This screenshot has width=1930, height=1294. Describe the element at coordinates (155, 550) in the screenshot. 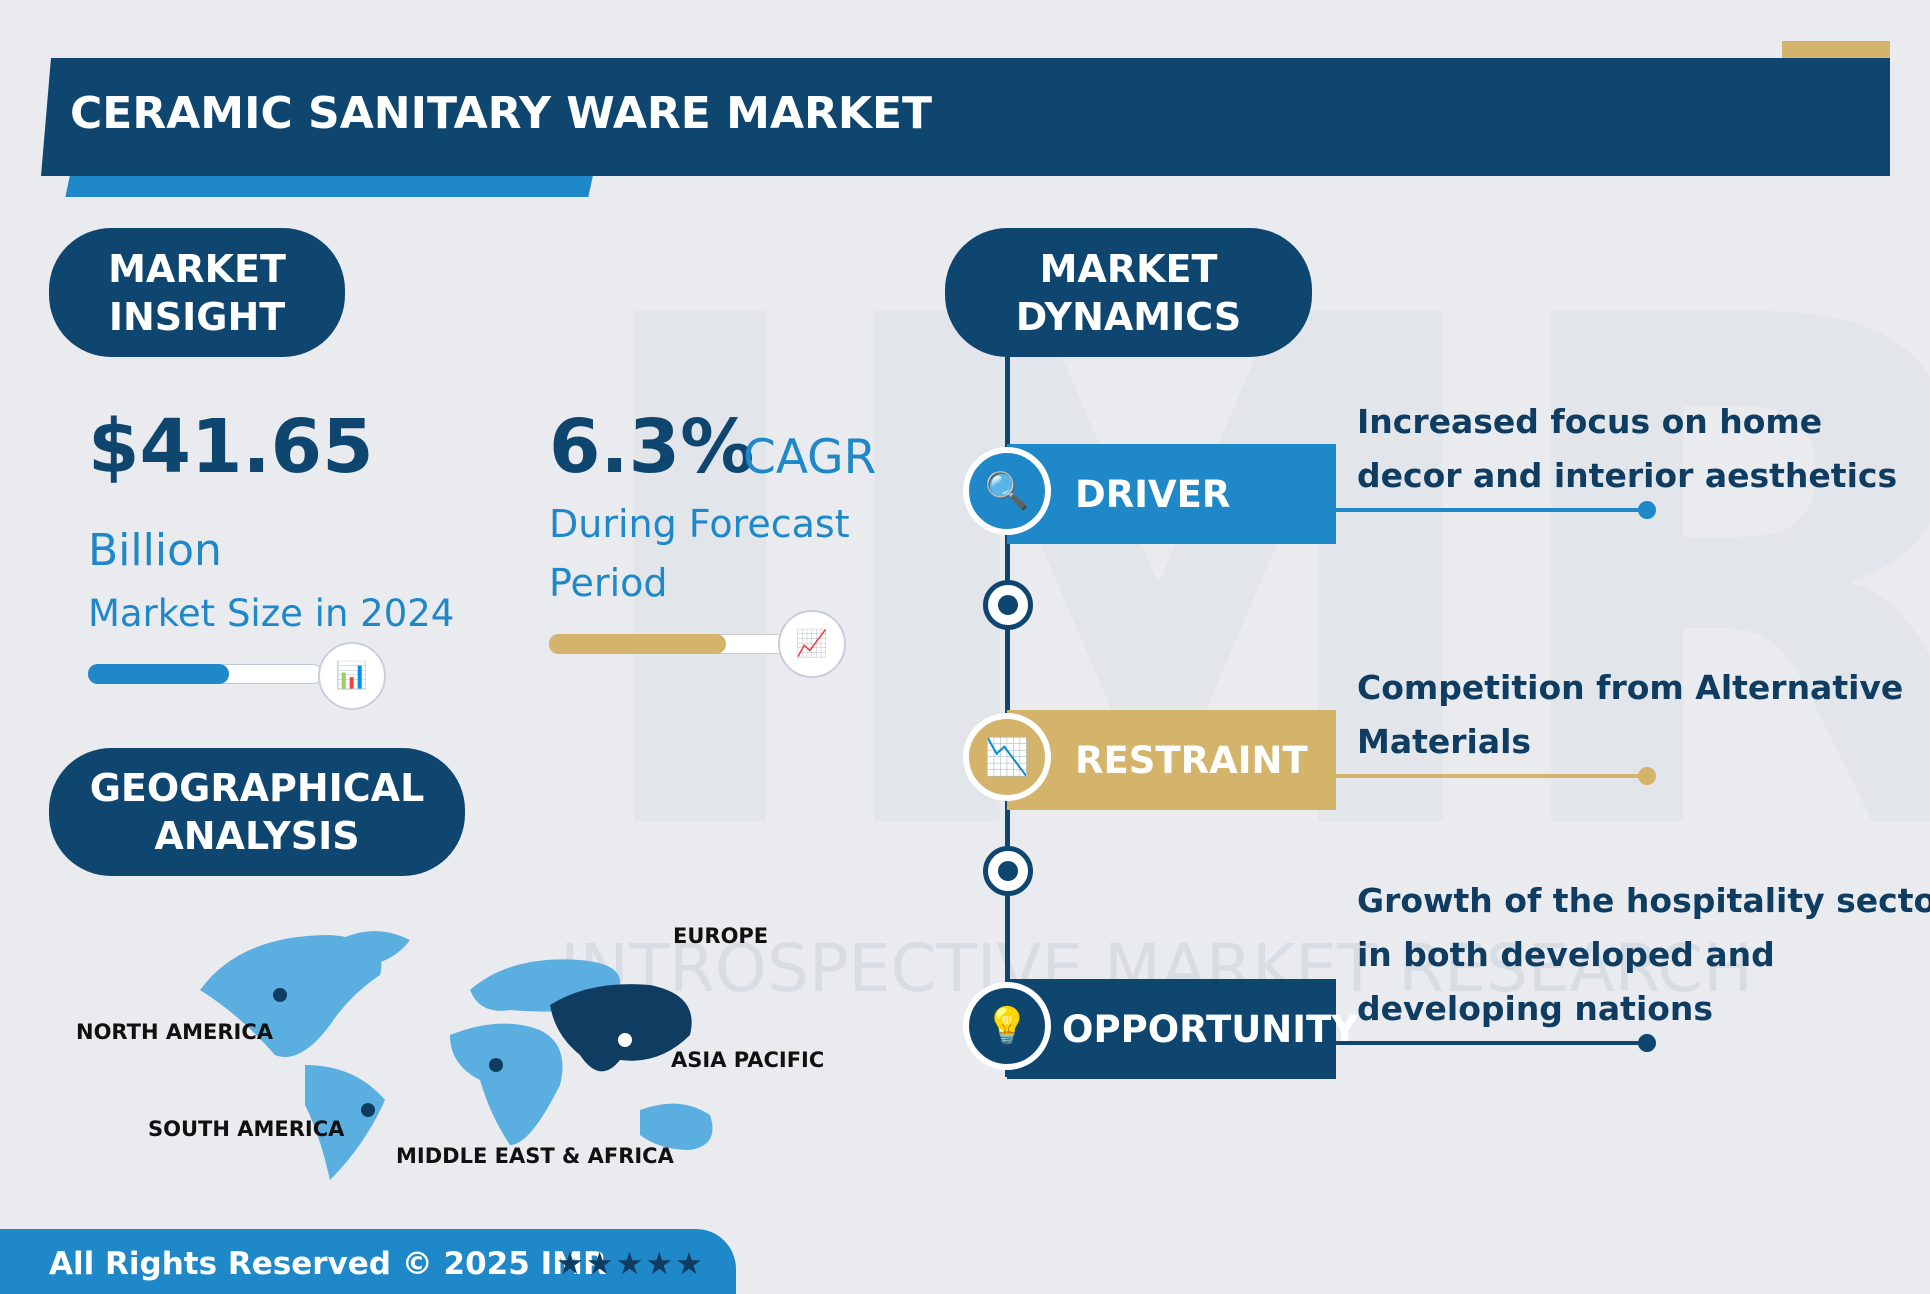

I see `market-size-unit: Billion` at that location.